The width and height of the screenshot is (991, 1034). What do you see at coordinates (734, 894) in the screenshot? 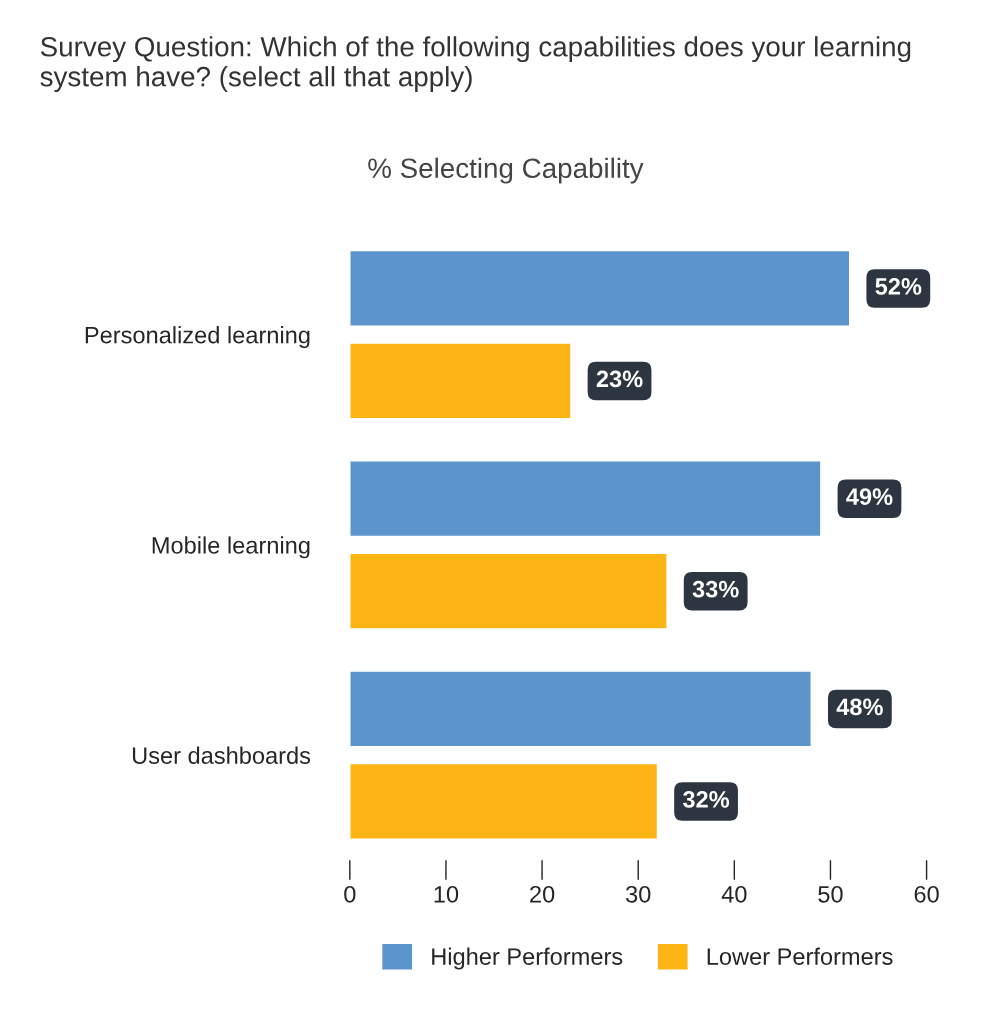
I see `x-tick-label: 40` at bounding box center [734, 894].